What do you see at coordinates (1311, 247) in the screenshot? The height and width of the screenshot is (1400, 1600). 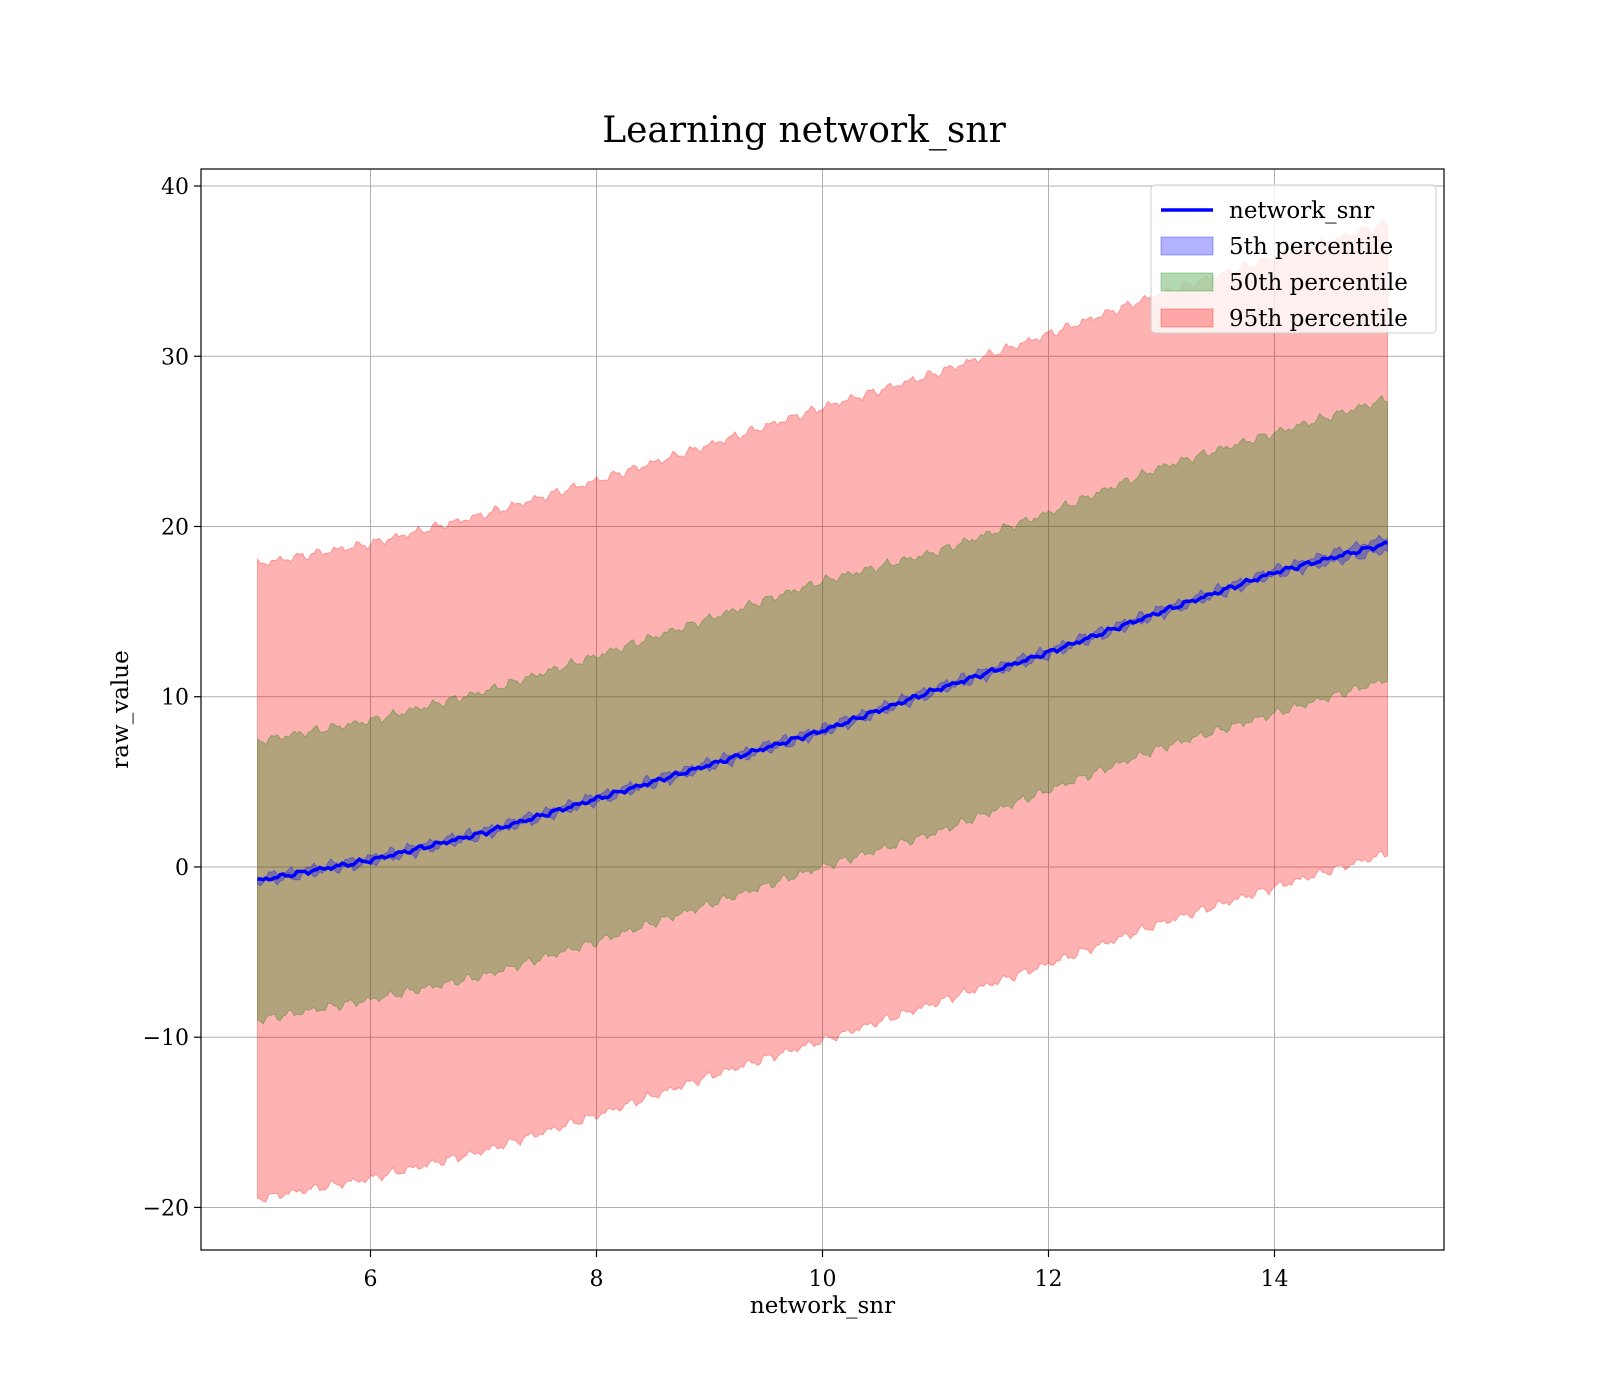 I see `legend-label-5th-percentile: 5th percentile` at bounding box center [1311, 247].